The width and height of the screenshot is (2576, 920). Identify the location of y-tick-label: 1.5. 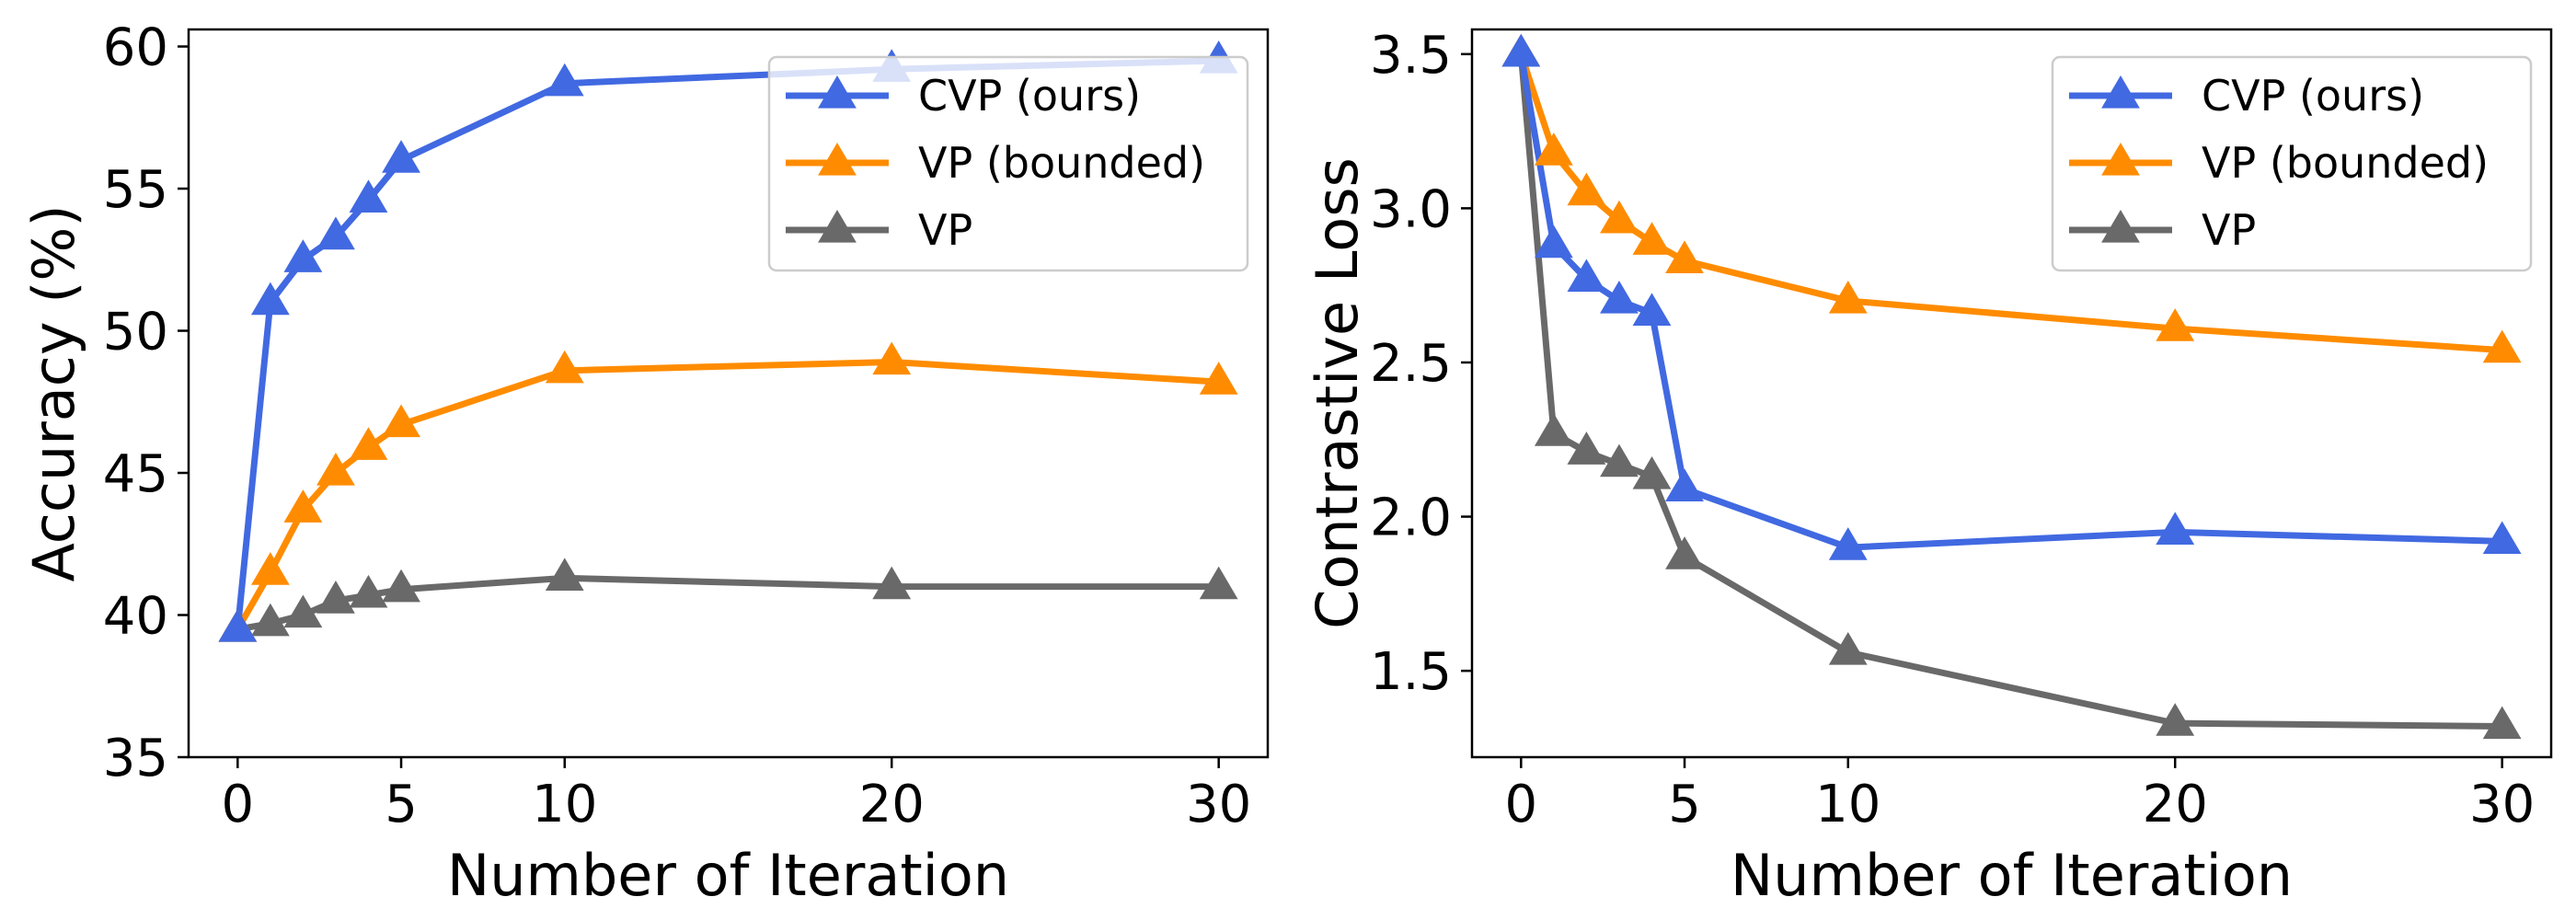
(1411, 672).